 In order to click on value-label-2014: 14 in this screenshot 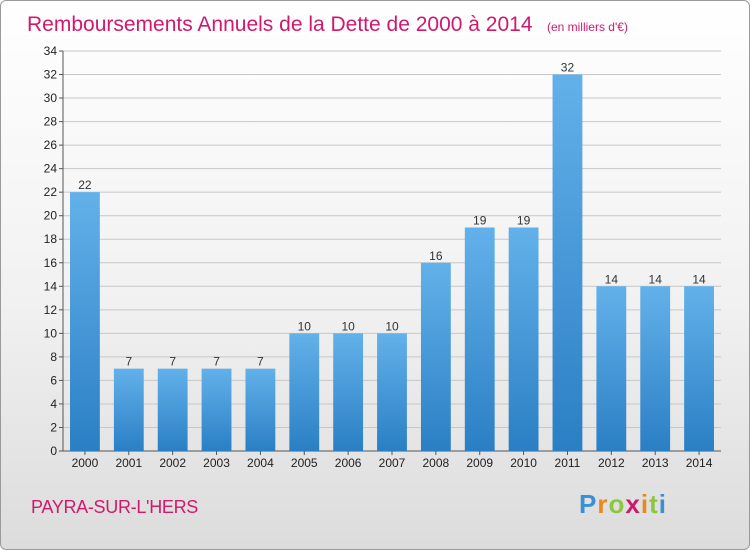, I will do `click(699, 279)`.